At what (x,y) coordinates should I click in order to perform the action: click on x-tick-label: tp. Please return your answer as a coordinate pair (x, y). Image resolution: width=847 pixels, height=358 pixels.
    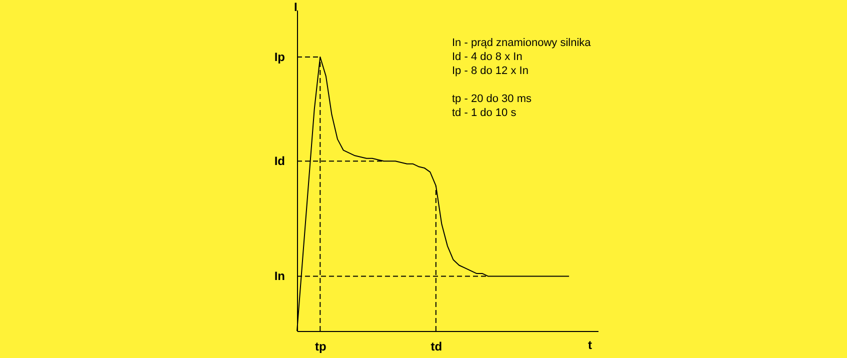
    Looking at the image, I should click on (320, 347).